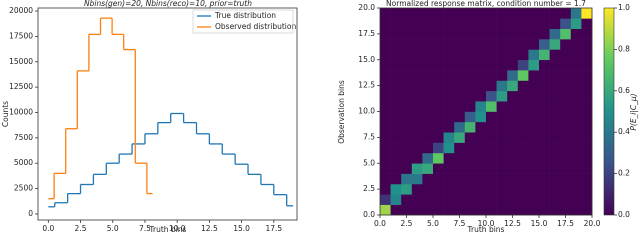 Image resolution: width=640 pixels, height=240 pixels. I want to click on x-tick-label: 0.0, so click(48, 228).